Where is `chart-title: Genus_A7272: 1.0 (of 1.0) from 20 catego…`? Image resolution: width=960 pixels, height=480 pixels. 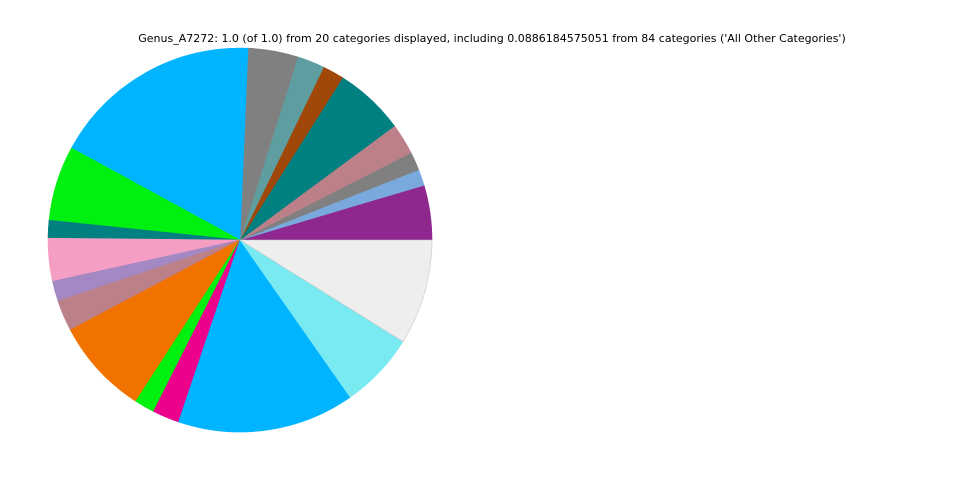 chart-title: Genus_A7272: 1.0 (of 1.0) from 20 catego… is located at coordinates (492, 38).